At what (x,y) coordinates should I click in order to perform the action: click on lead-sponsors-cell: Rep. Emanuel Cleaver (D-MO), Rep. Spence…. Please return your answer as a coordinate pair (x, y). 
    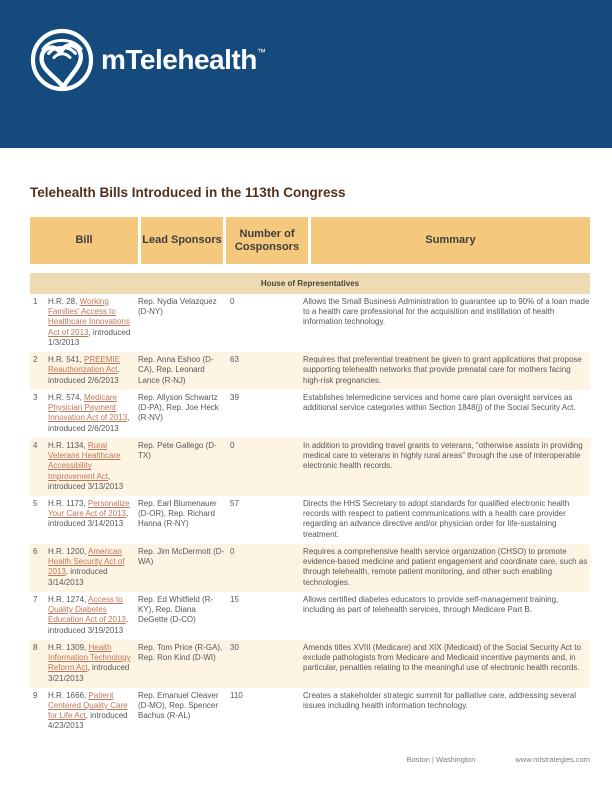
    Looking at the image, I should click on (178, 705).